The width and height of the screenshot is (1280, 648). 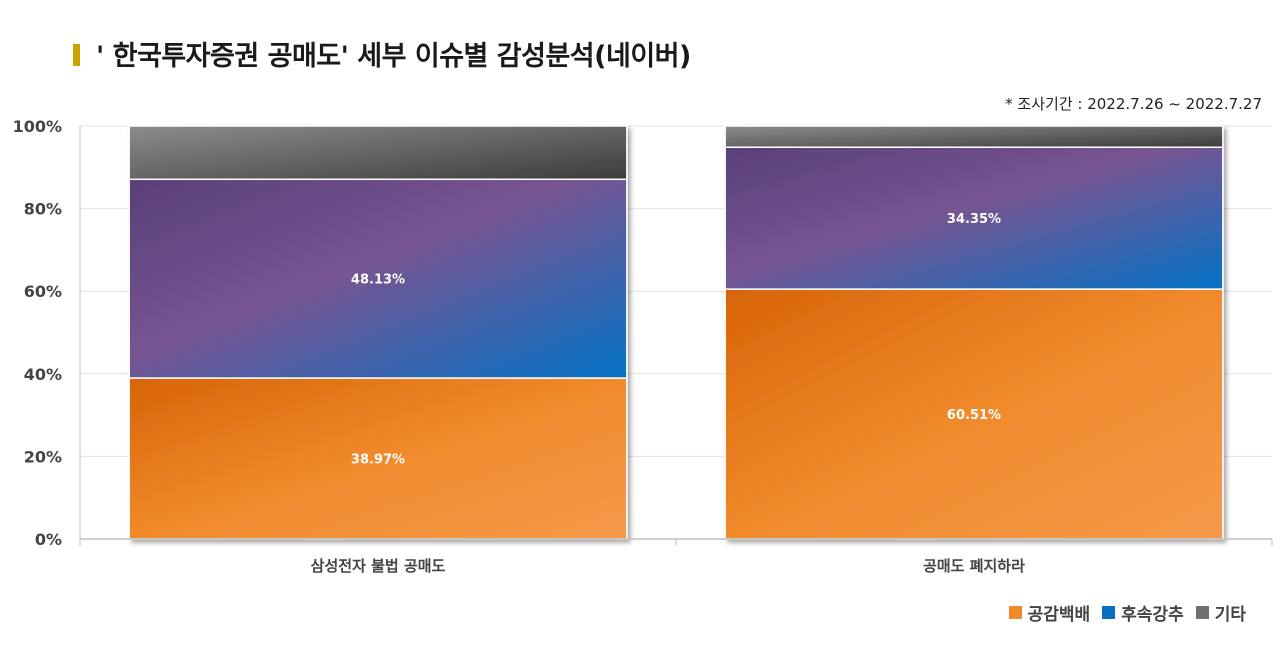 What do you see at coordinates (378, 460) in the screenshot?
I see `data-label: 38.97%` at bounding box center [378, 460].